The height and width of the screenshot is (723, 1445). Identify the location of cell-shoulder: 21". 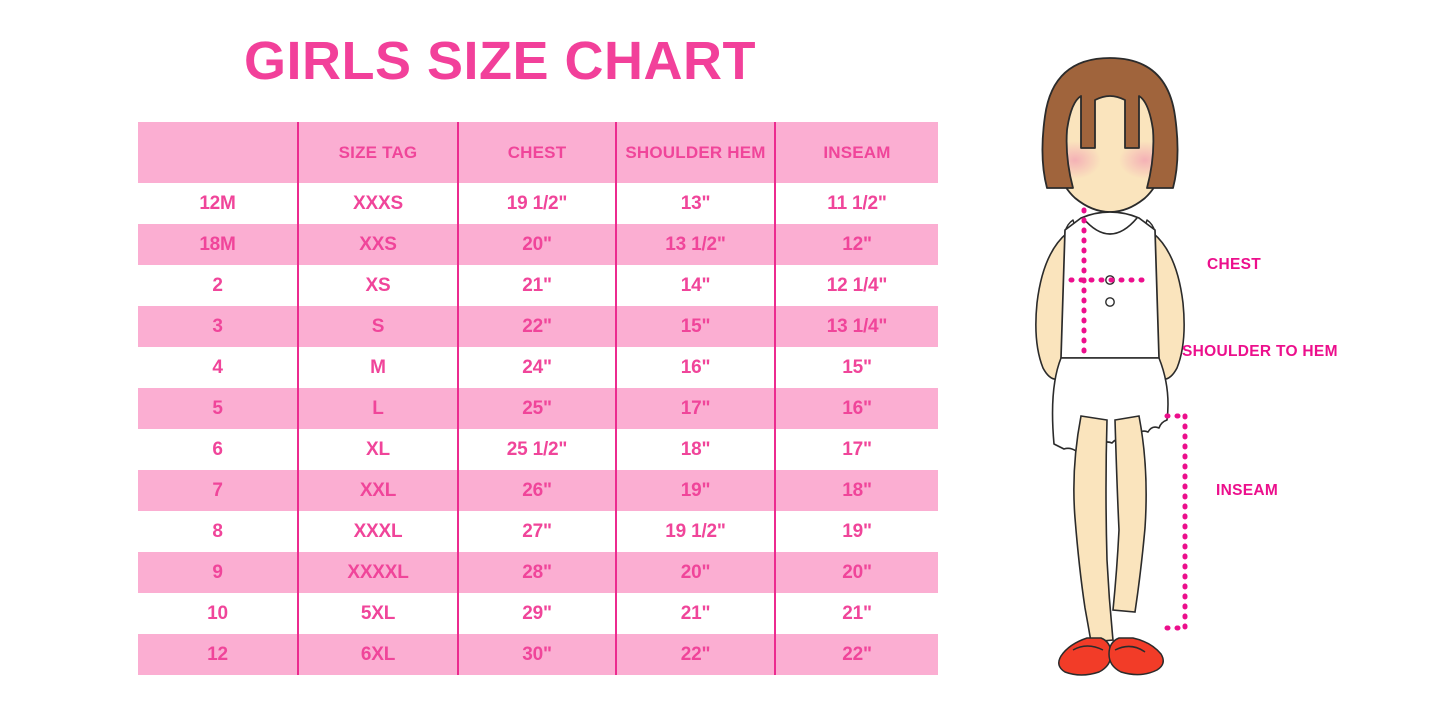
(696, 613).